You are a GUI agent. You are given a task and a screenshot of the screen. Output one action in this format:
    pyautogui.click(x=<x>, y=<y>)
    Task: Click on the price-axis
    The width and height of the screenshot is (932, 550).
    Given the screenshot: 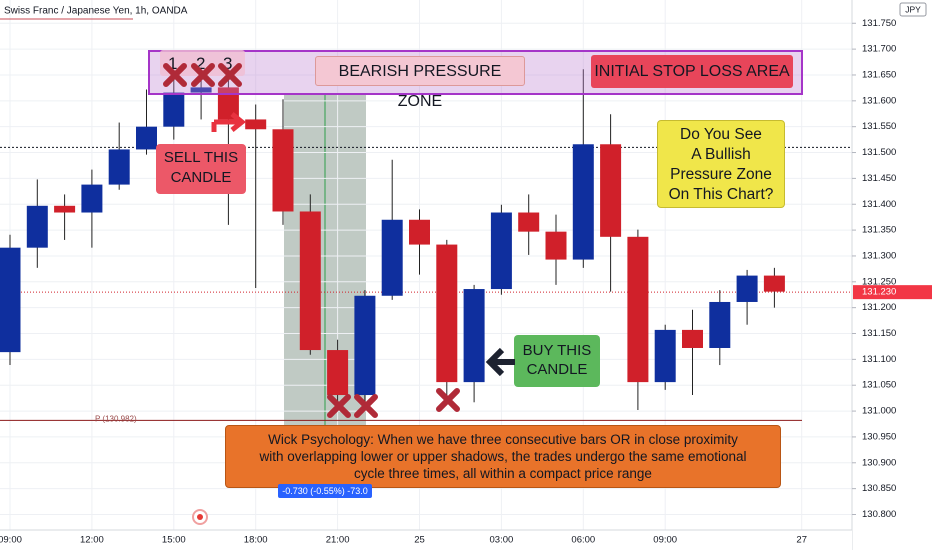 What is the action you would take?
    pyautogui.click(x=892, y=275)
    